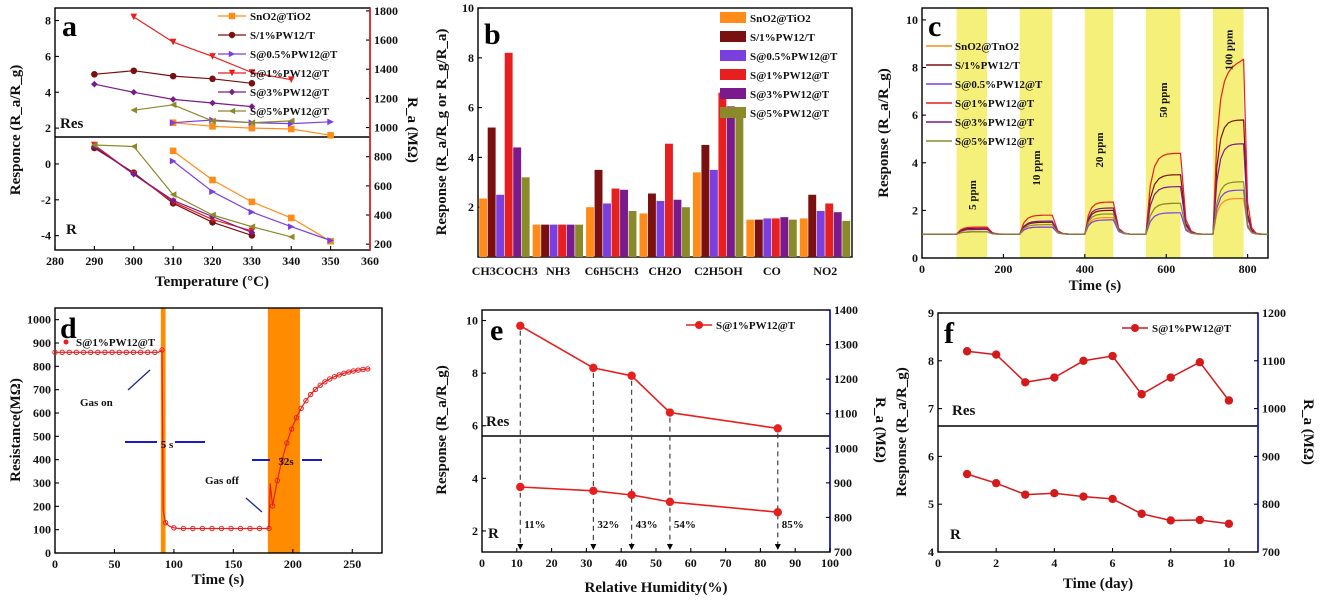 The height and width of the screenshot is (600, 1320). Describe the element at coordinates (1098, 584) in the screenshot. I see `panel-f-xlabel: Time (day)` at that location.